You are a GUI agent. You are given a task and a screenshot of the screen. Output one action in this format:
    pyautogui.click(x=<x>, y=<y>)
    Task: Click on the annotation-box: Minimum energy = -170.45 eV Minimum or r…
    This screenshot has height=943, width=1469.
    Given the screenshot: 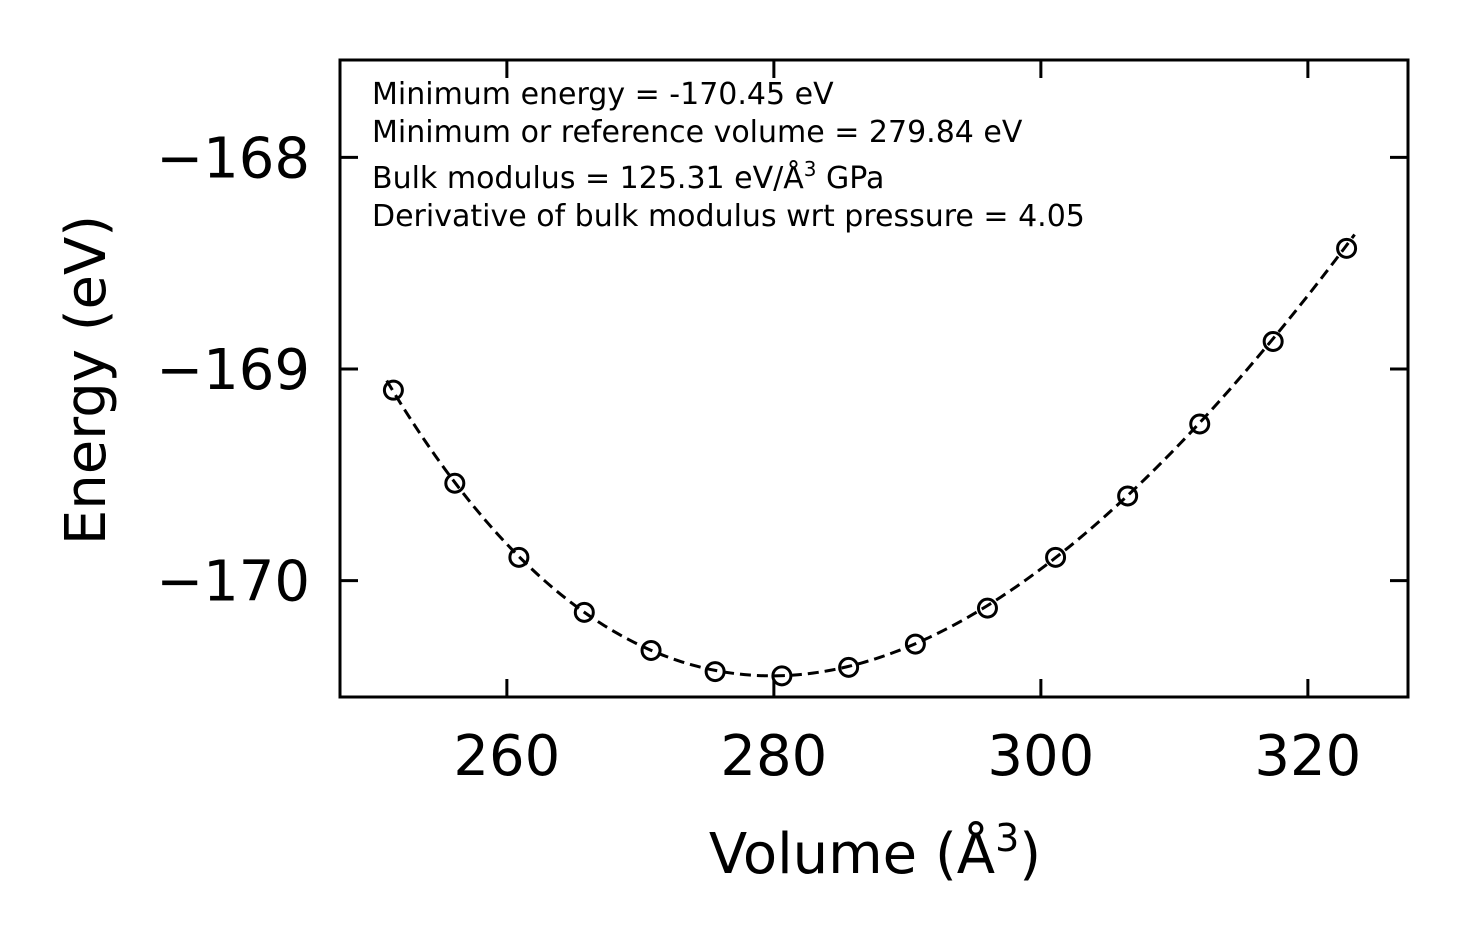 What is the action you would take?
    pyautogui.click(x=728, y=155)
    